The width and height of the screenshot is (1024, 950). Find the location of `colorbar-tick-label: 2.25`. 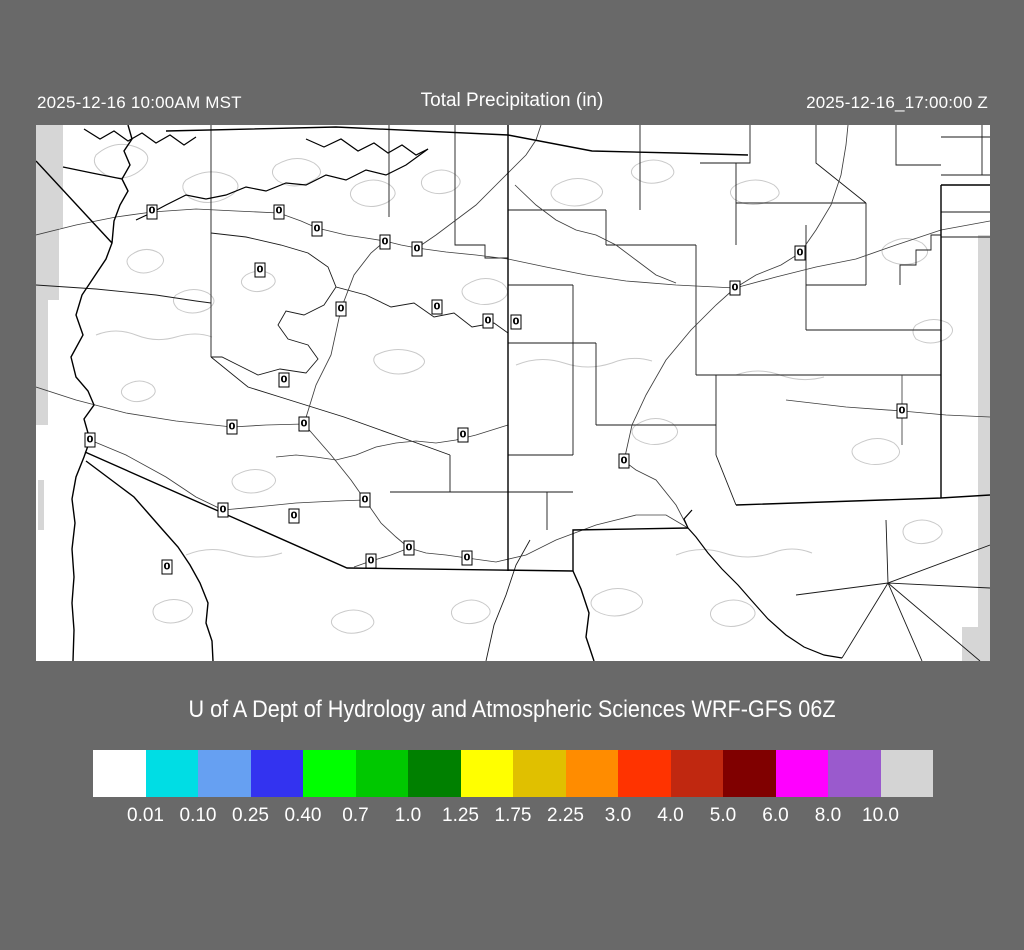

colorbar-tick-label: 2.25 is located at coordinates (565, 815).